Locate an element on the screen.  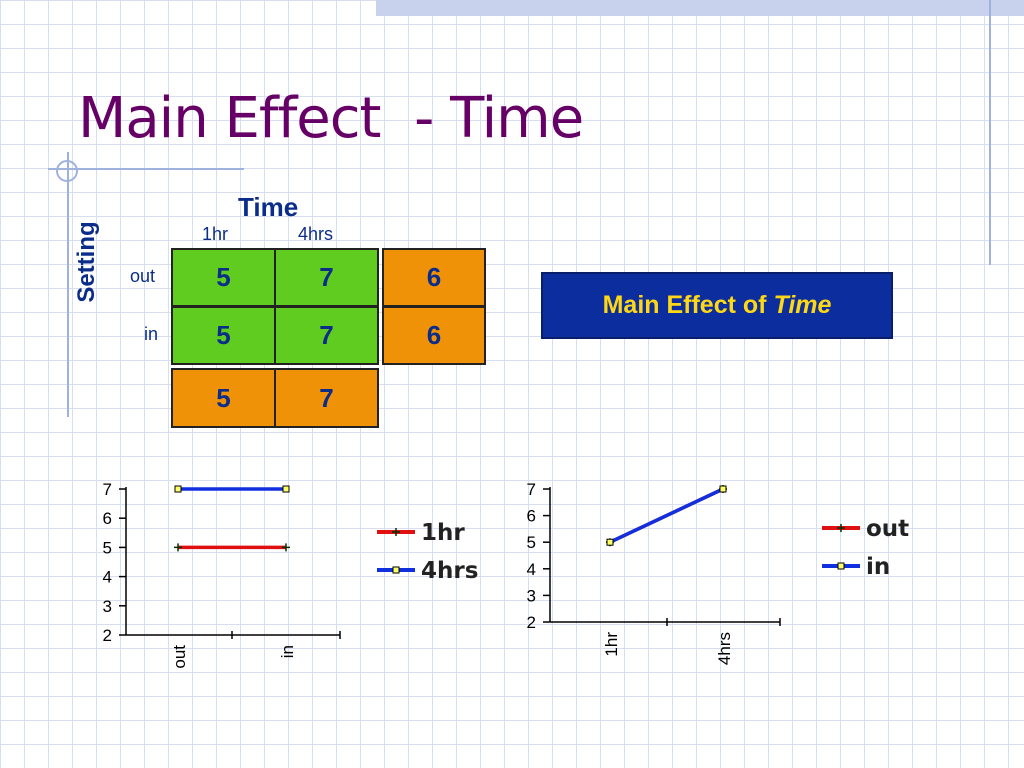
chart2-y-tick-label: 5 is located at coordinates (531, 542).